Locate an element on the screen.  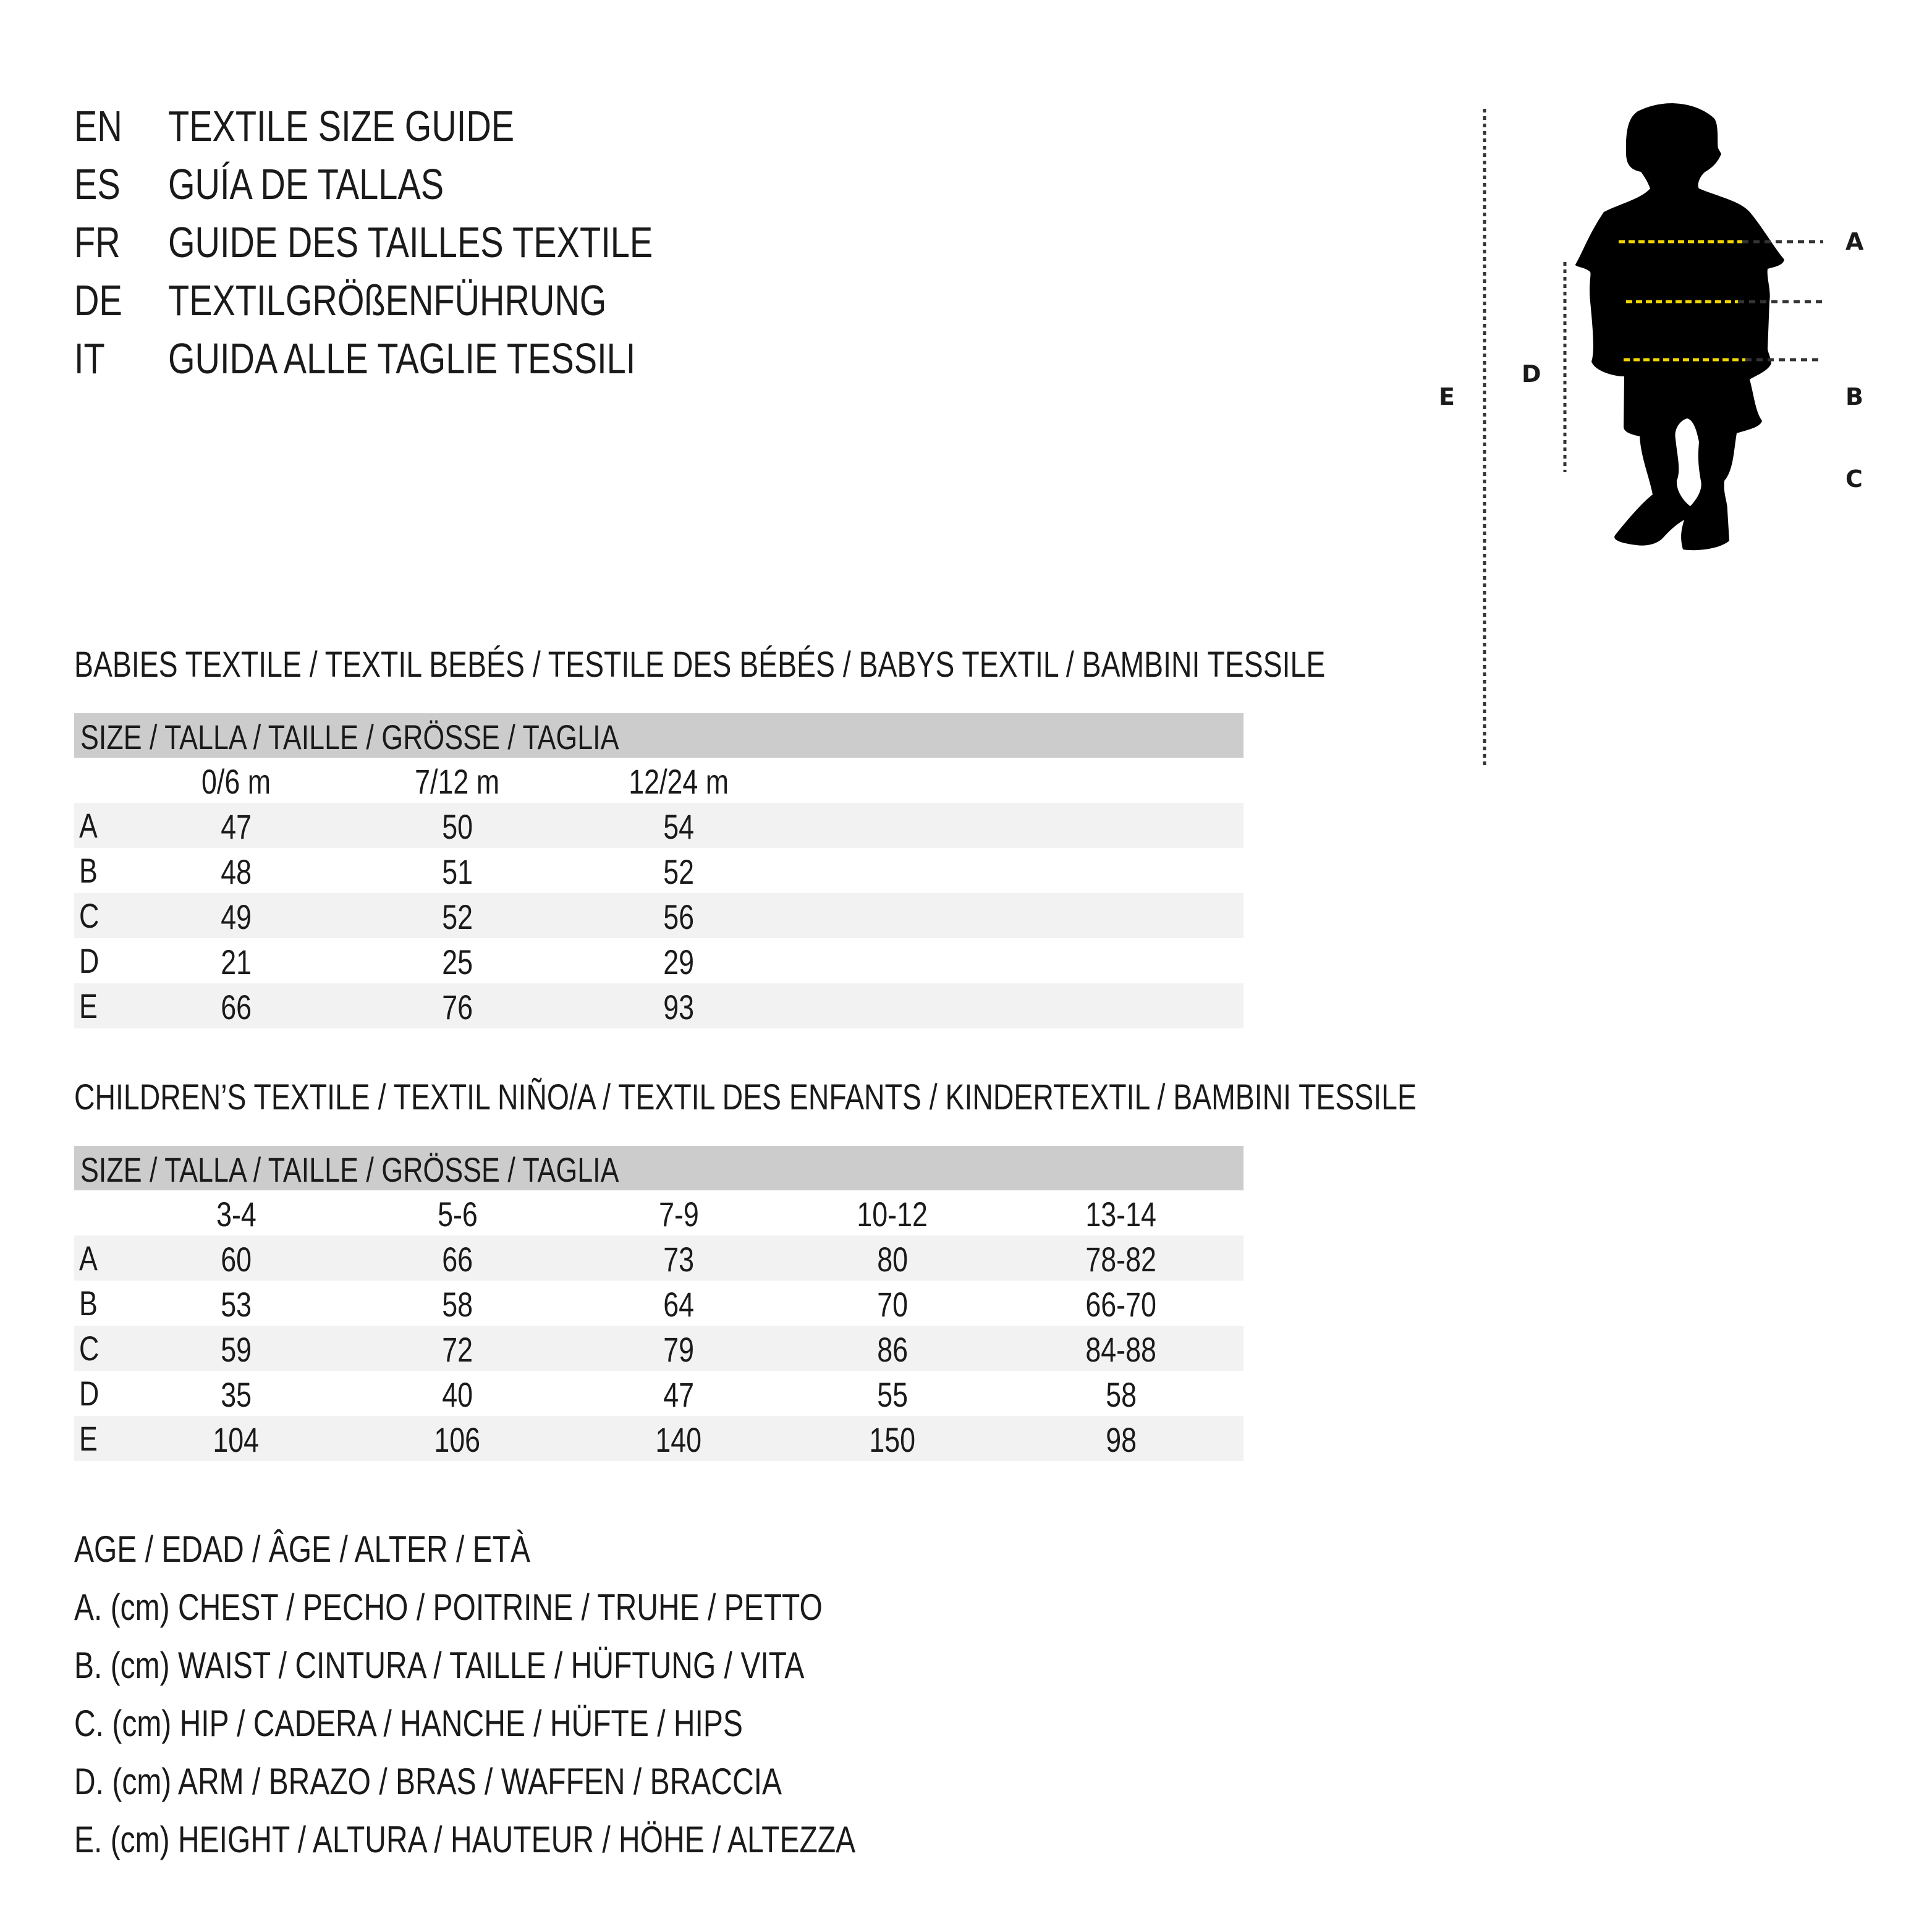
label-d: D is located at coordinates (1531, 374).